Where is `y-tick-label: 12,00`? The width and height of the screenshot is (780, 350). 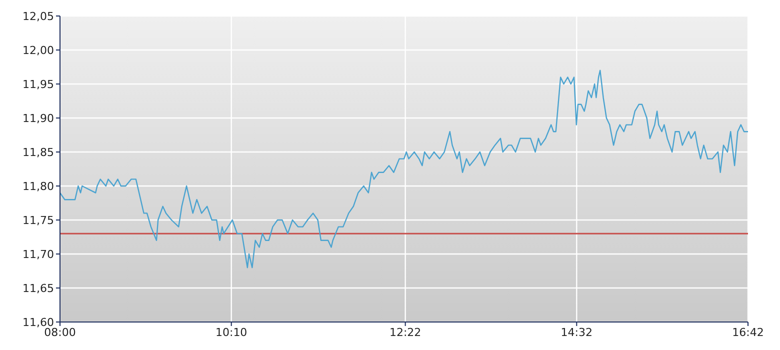
y-tick-label: 12,00 is located at coordinates (38, 50).